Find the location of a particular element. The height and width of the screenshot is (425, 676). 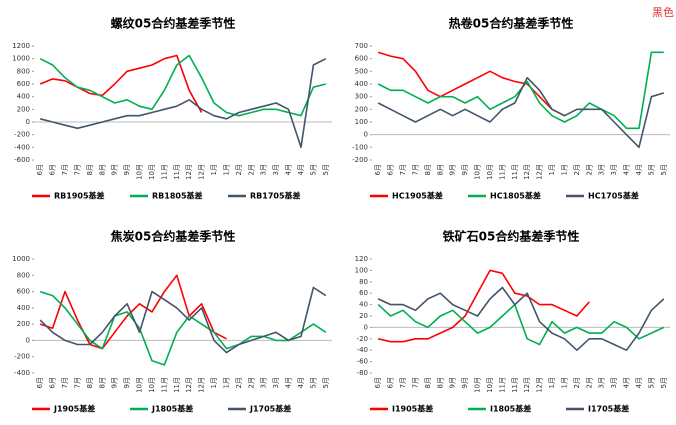

legend-label: J1705基差 is located at coordinates (270, 409).